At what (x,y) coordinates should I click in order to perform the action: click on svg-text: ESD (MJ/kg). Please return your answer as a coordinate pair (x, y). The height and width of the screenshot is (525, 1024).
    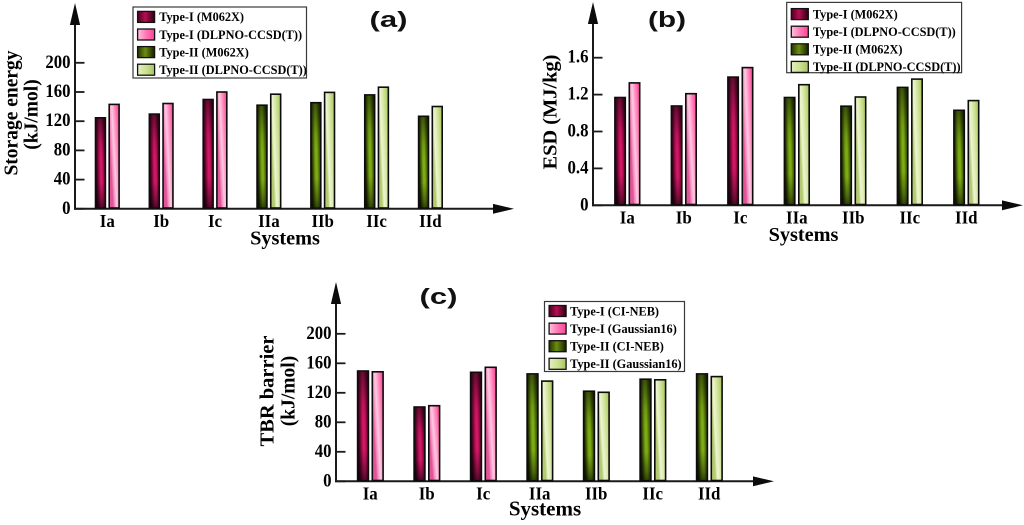
    Looking at the image, I should click on (550, 112).